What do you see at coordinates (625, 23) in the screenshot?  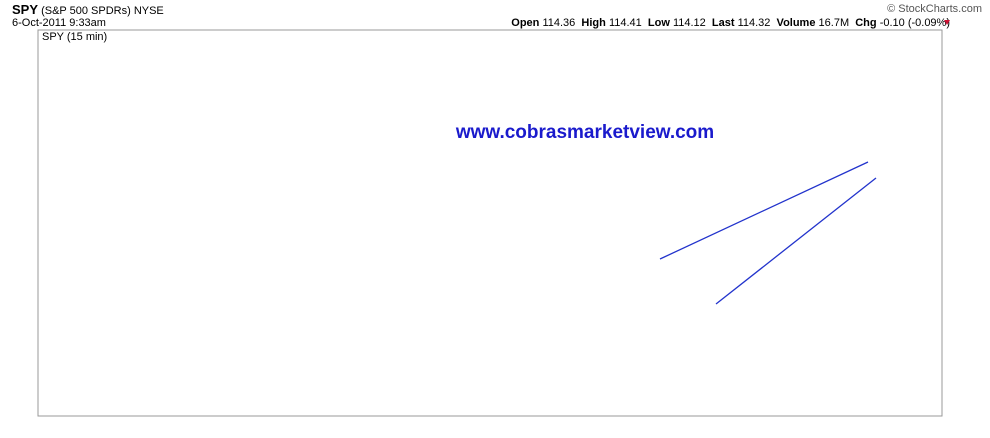 I see `quote-value: 114.41` at bounding box center [625, 23].